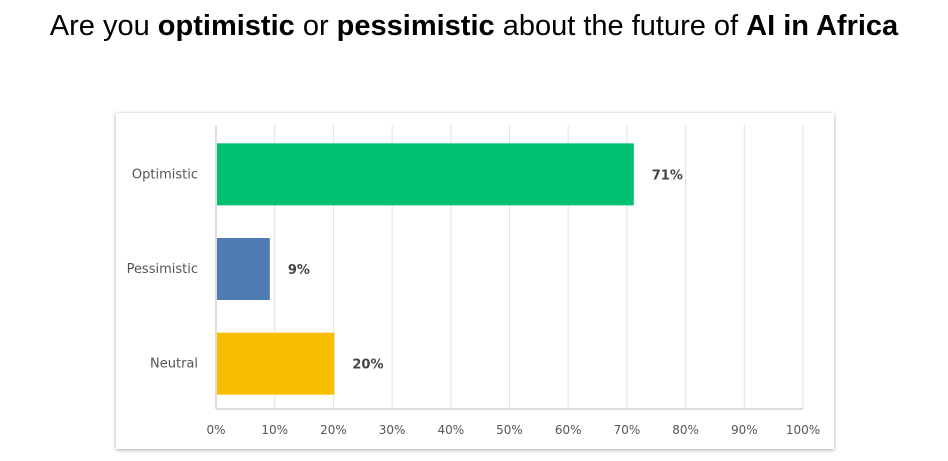  I want to click on bar-pessimistic, so click(243, 269).